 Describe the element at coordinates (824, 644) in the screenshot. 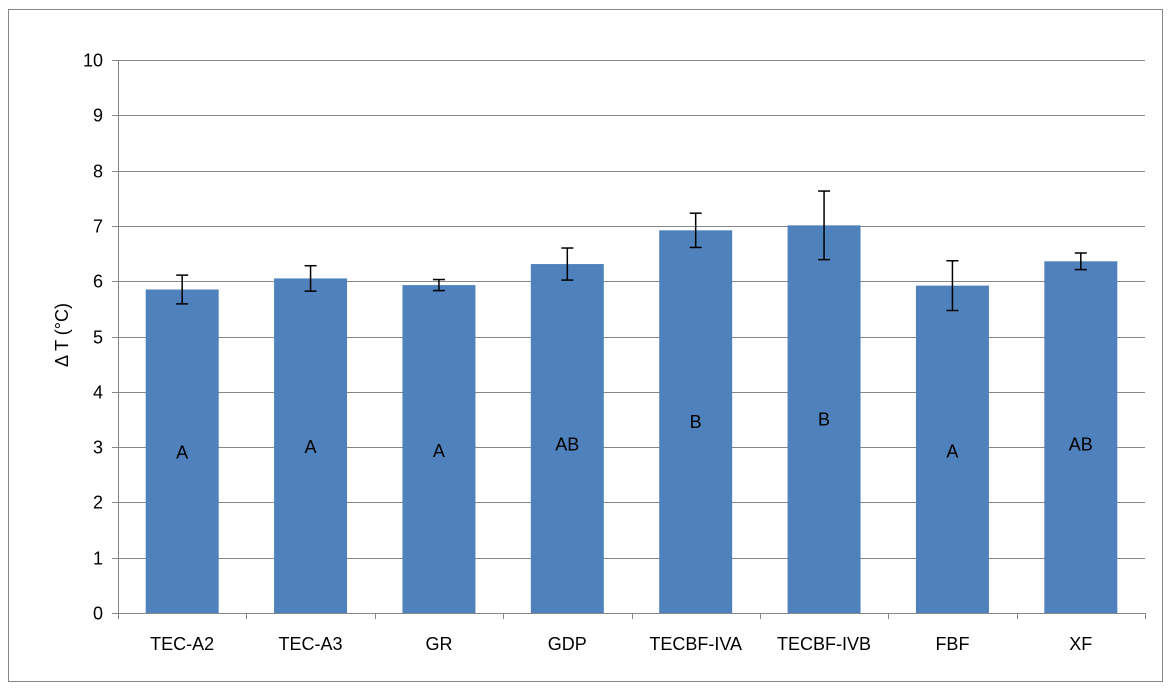

I see `x-tick-label: TECBF-IVB` at that location.